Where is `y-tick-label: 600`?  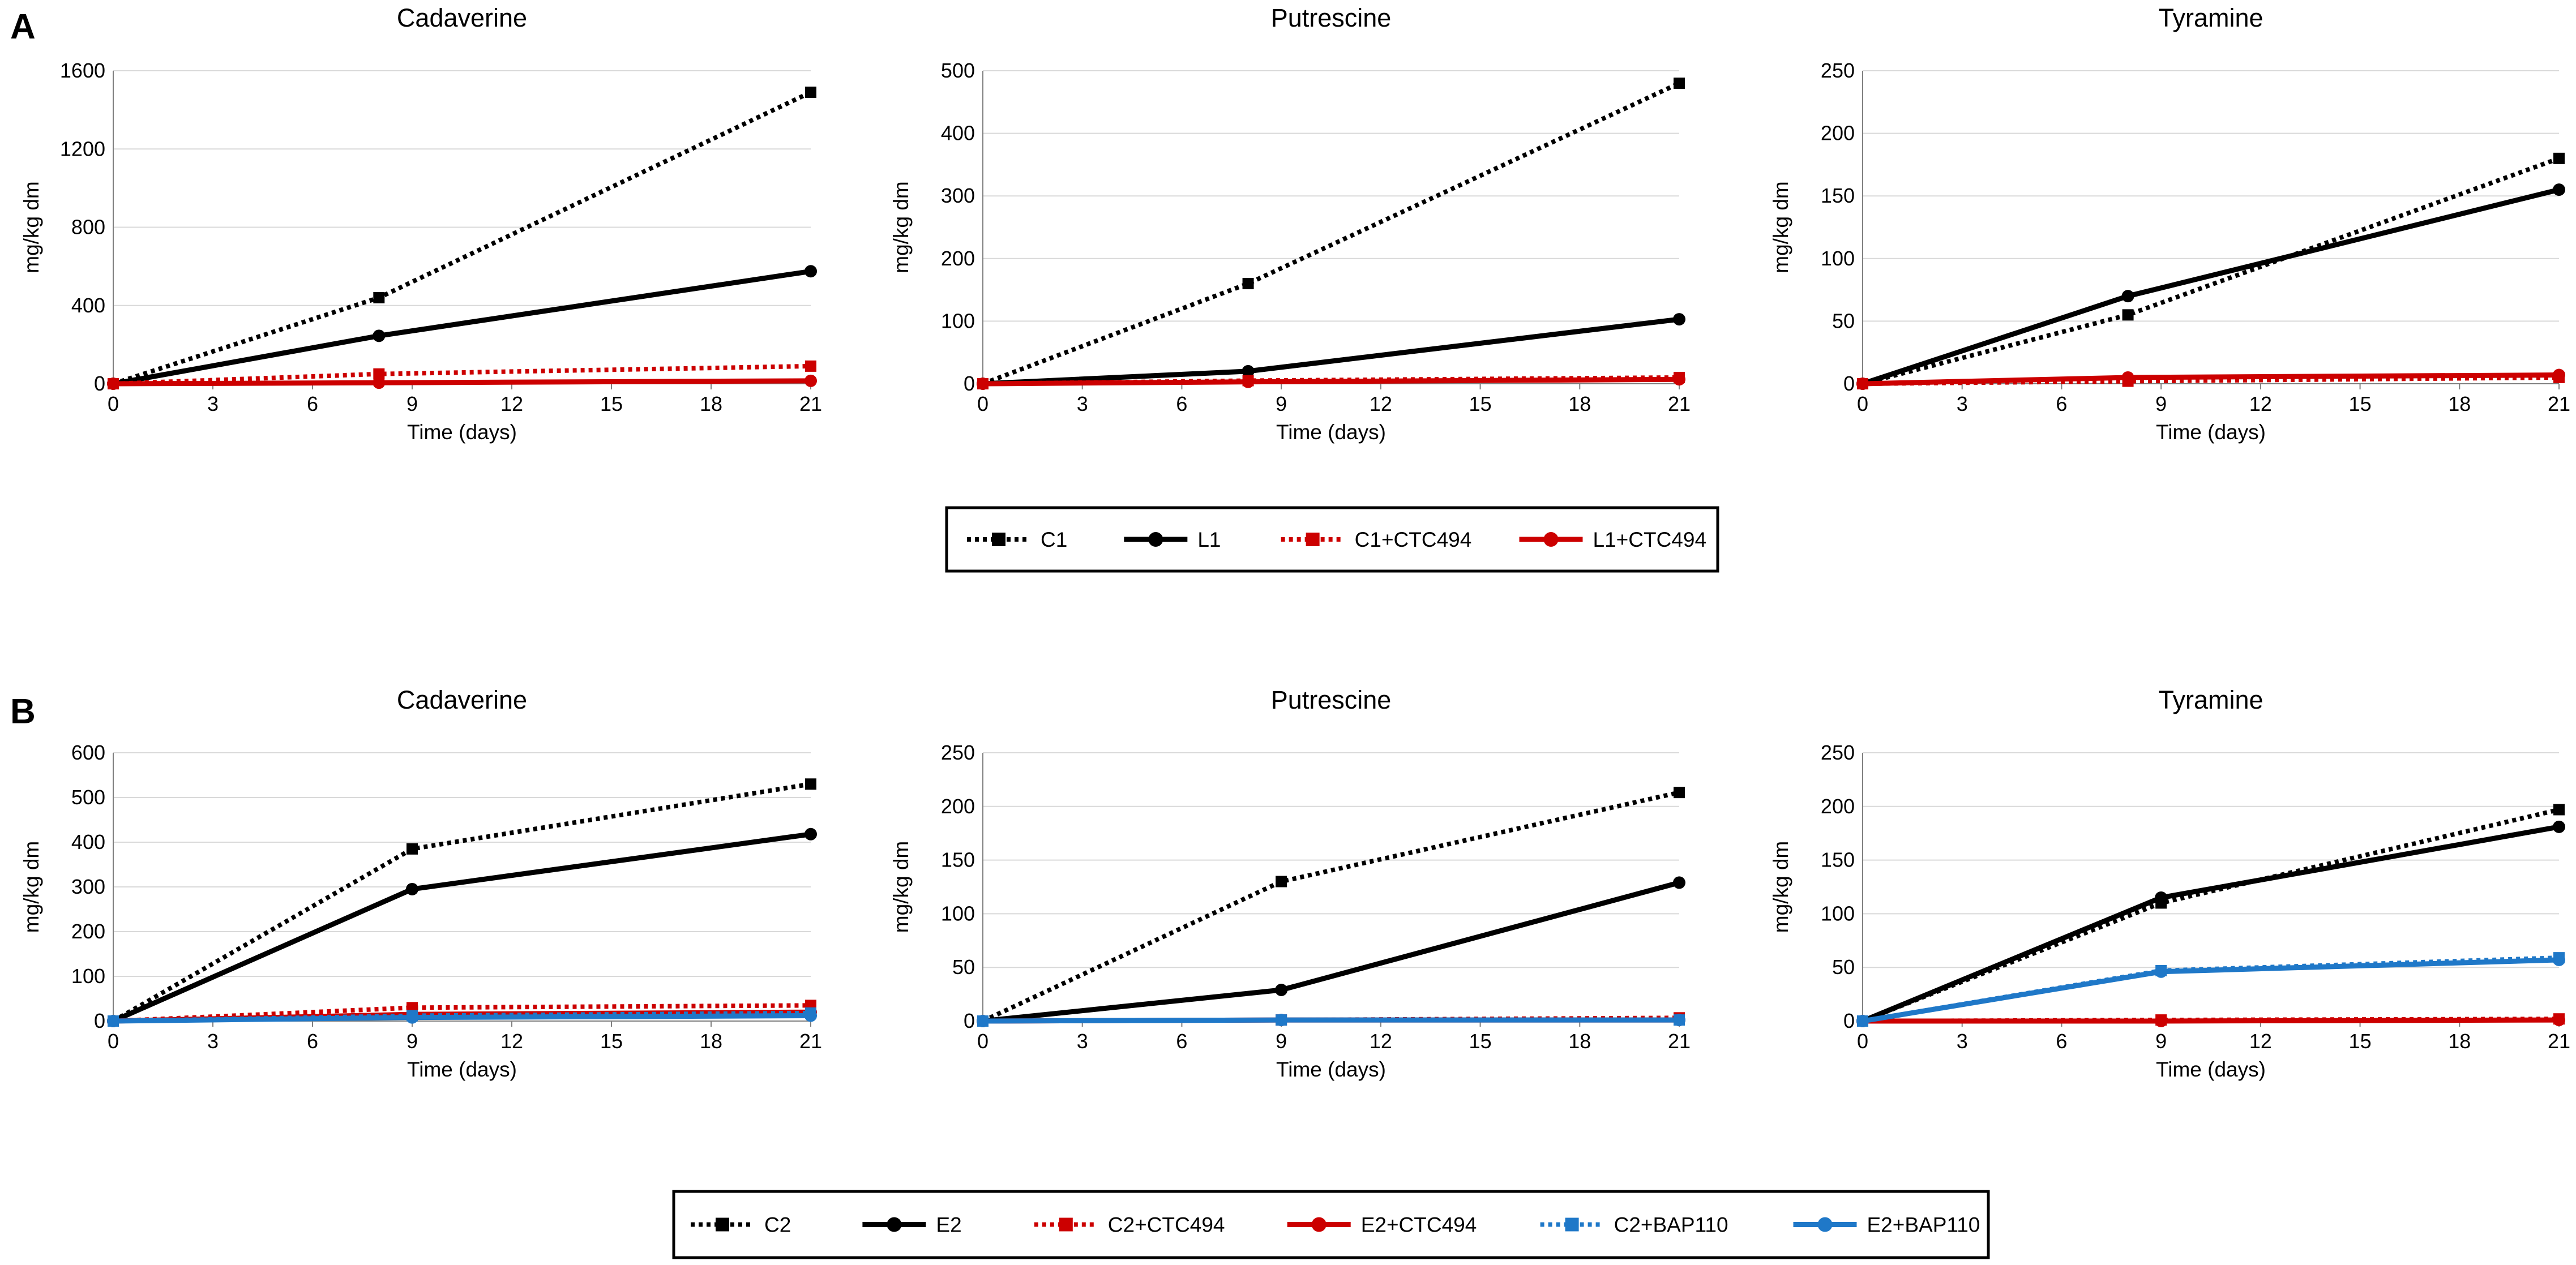
y-tick-label: 600 is located at coordinates (88, 752).